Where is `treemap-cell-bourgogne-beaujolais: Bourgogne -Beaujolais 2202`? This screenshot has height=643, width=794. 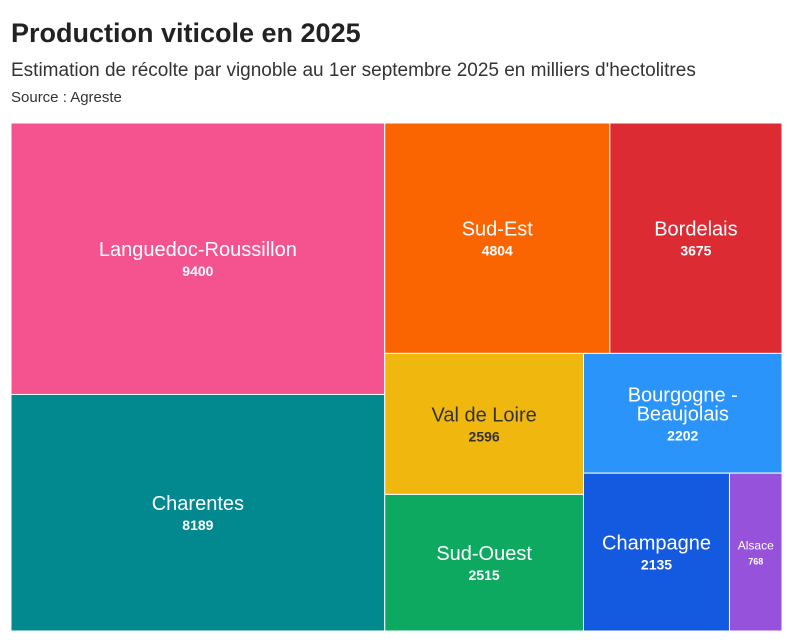 treemap-cell-bourgogne-beaujolais: Bourgogne -Beaujolais 2202 is located at coordinates (682, 413).